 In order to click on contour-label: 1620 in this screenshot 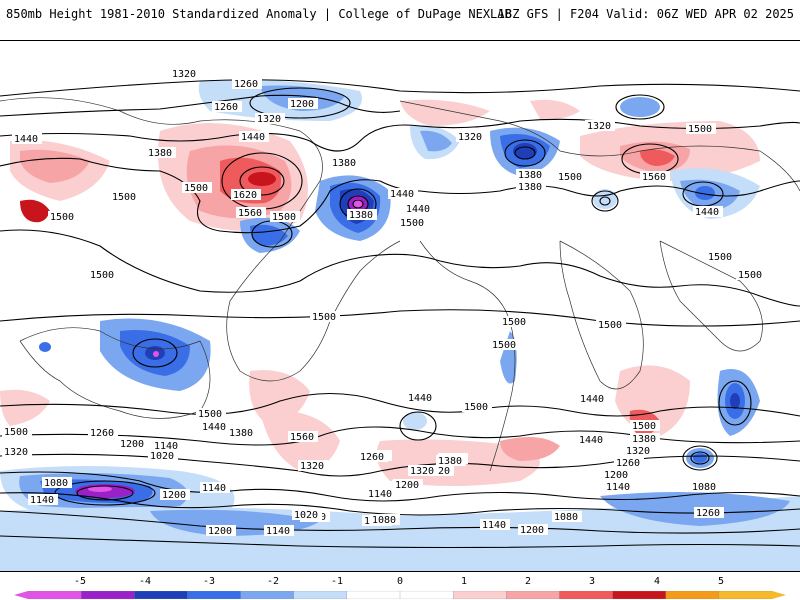, I will do `click(245, 195)`.